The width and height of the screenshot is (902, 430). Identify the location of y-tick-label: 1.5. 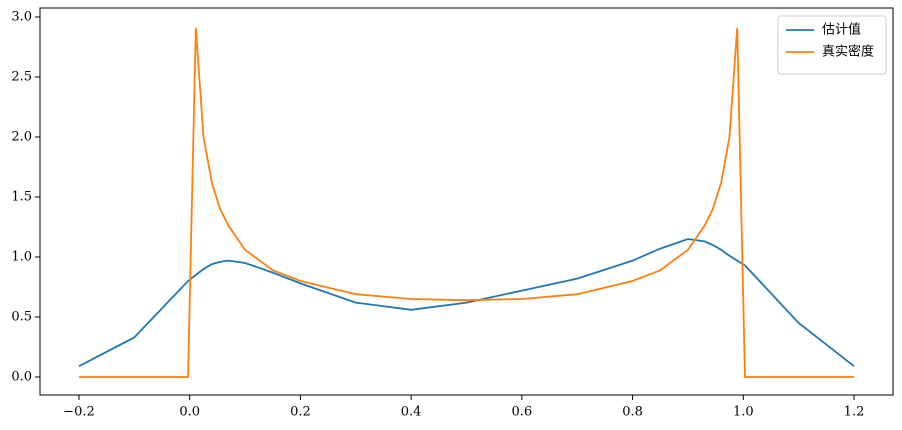
(21, 197).